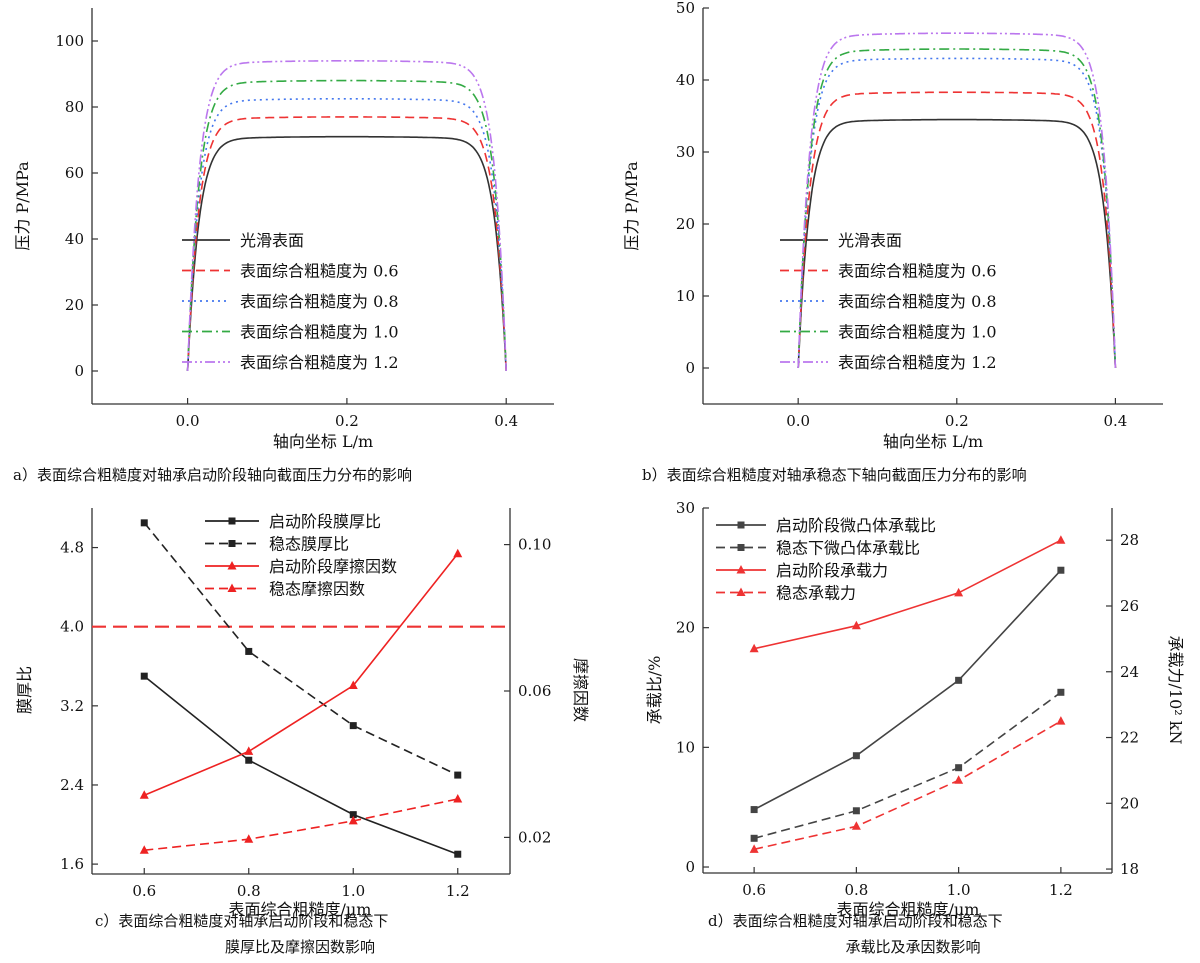  I want to click on x-tick-label: 0.8, so click(249, 891).